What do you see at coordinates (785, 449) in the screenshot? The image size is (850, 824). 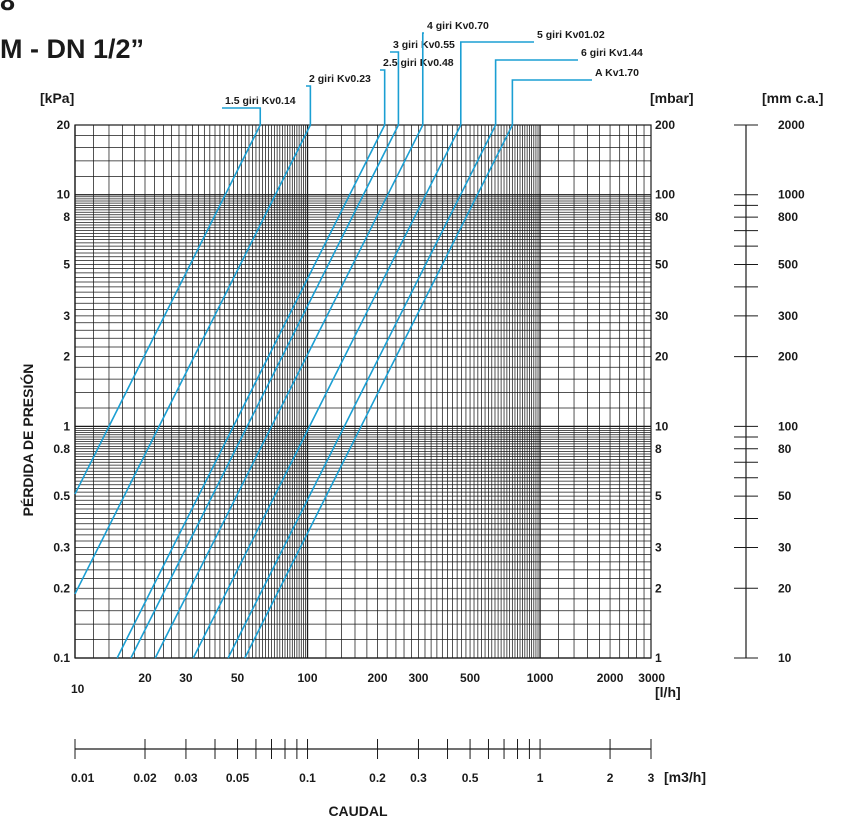 I see `y3-tick-label: 80` at bounding box center [785, 449].